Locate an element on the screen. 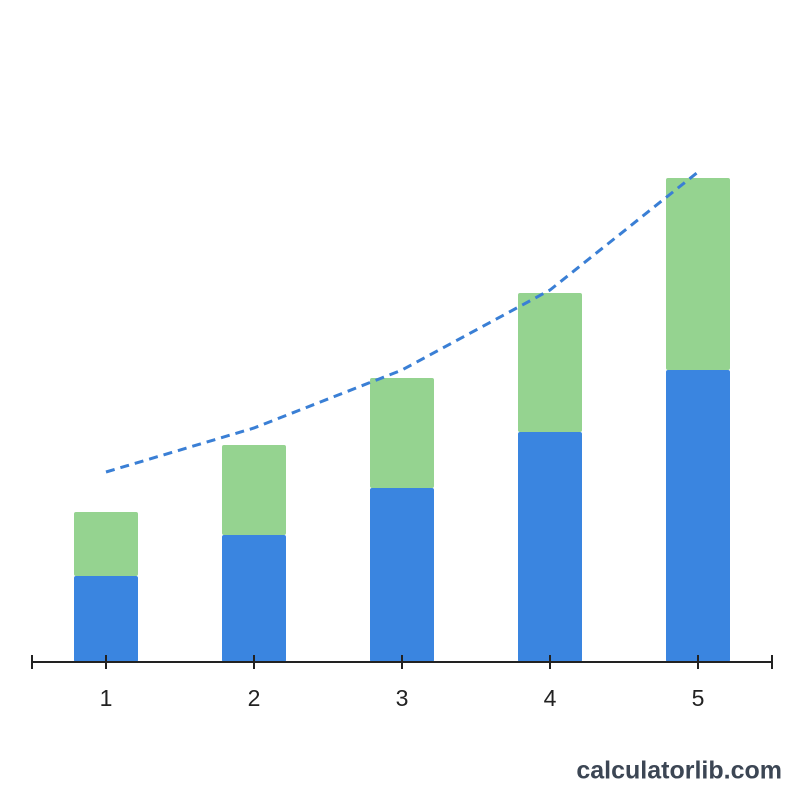 This screenshot has height=800, width=800. x-tick-label: 5 is located at coordinates (698, 698).